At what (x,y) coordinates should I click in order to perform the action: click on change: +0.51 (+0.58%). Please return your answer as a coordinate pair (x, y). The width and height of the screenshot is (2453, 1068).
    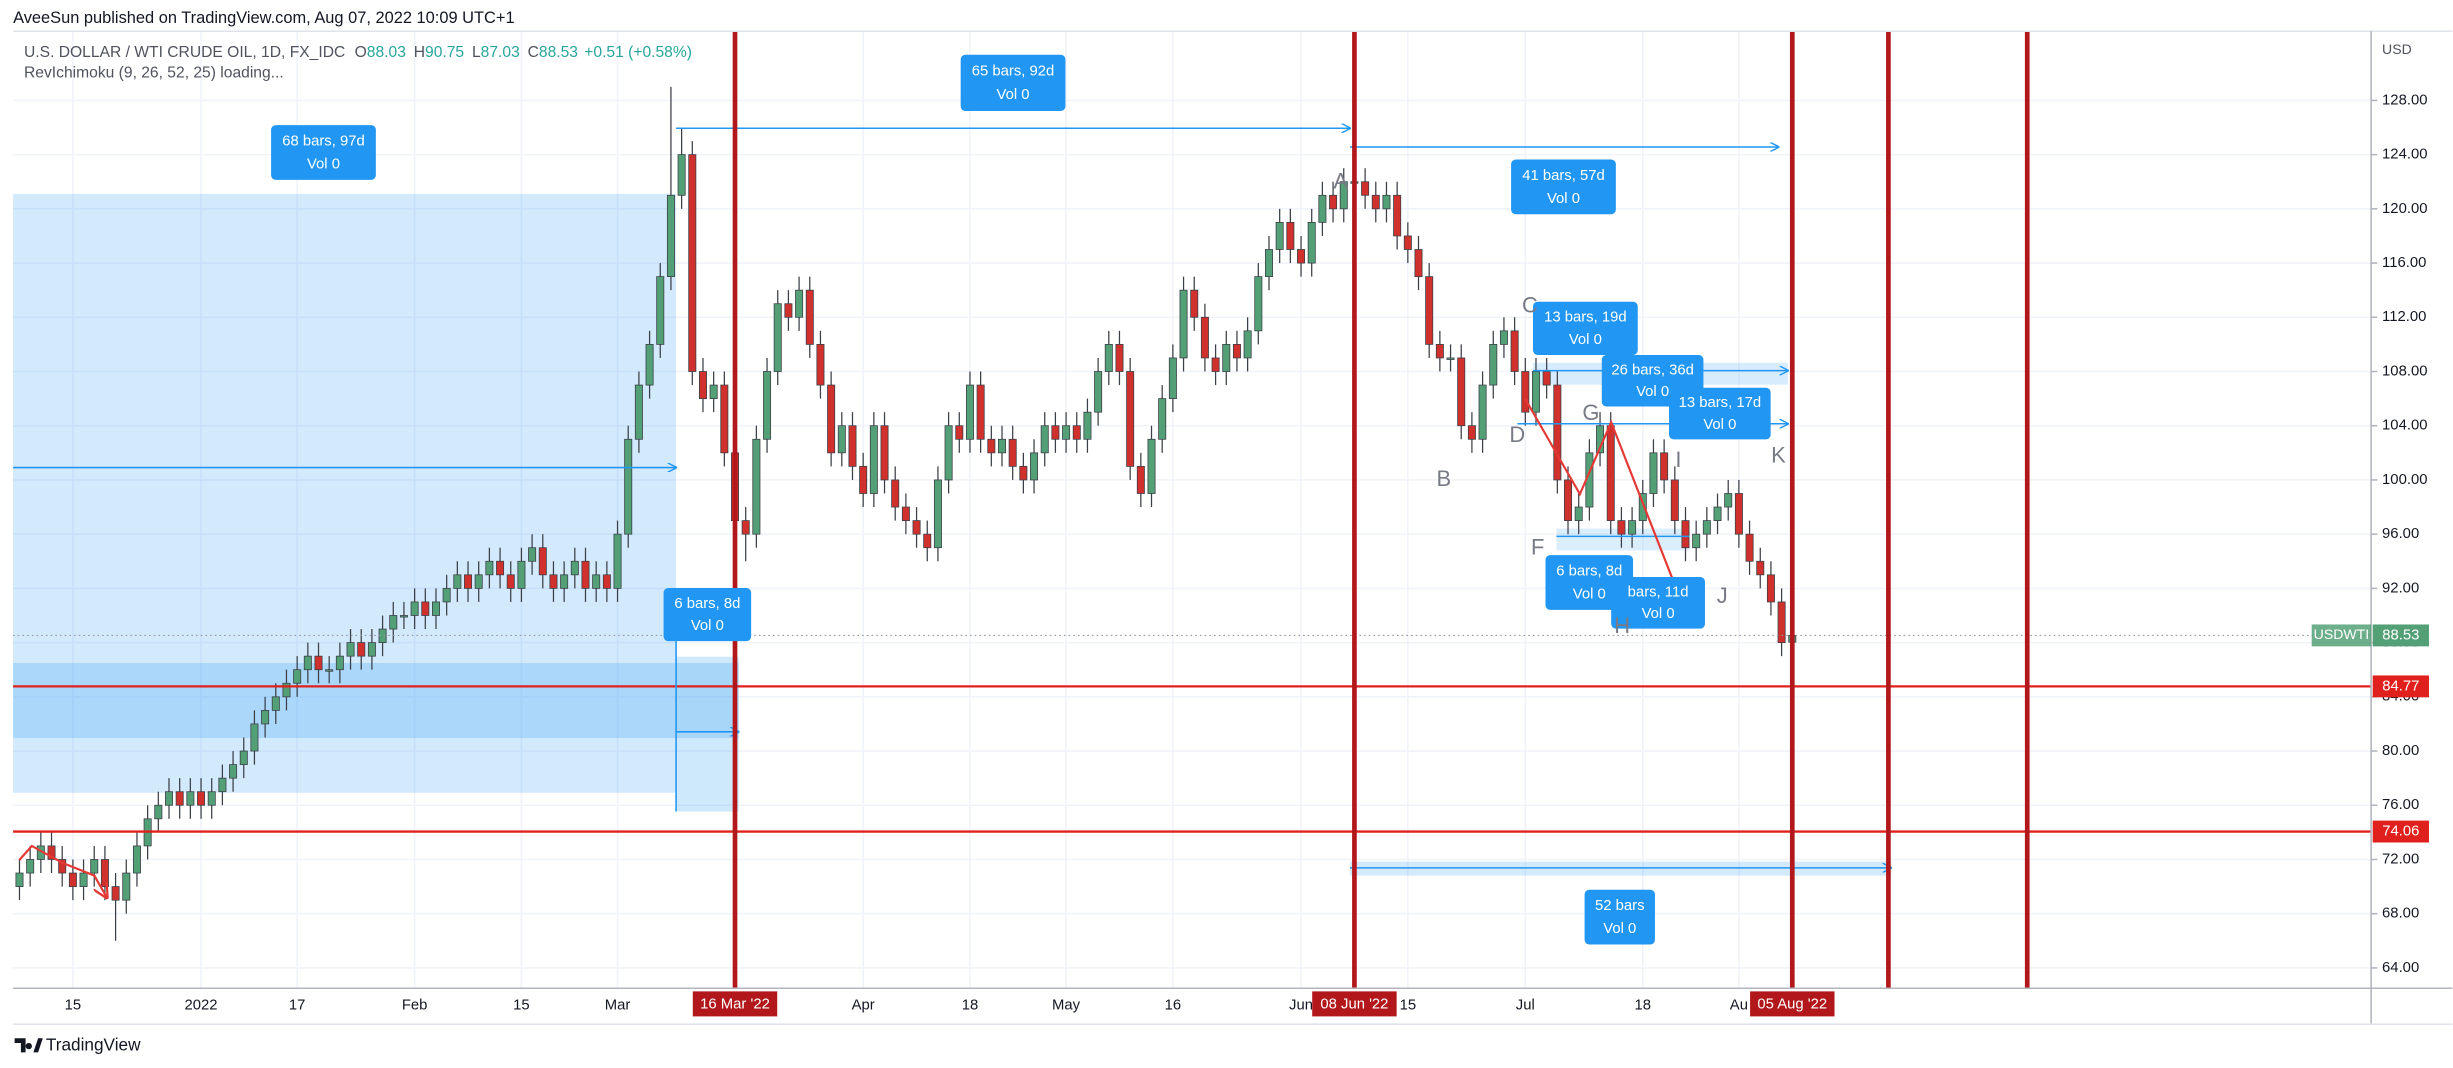
    Looking at the image, I should click on (638, 52).